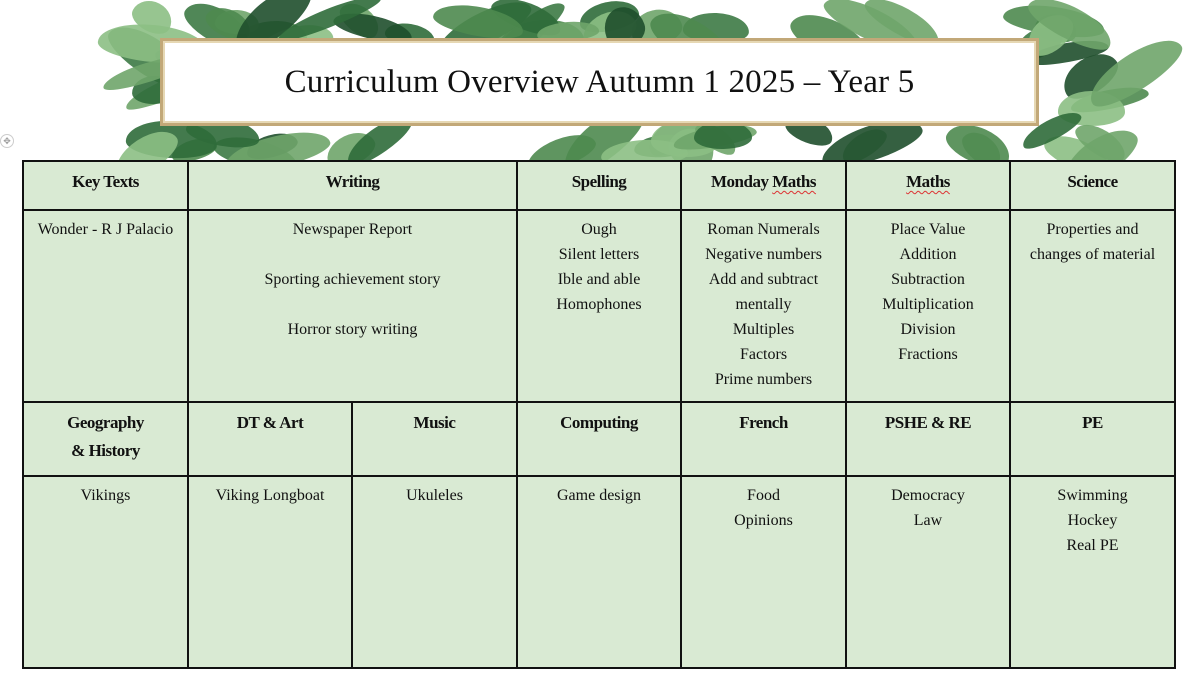 This screenshot has width=1195, height=677. I want to click on topic-item: Newspaper Report, so click(352, 229).